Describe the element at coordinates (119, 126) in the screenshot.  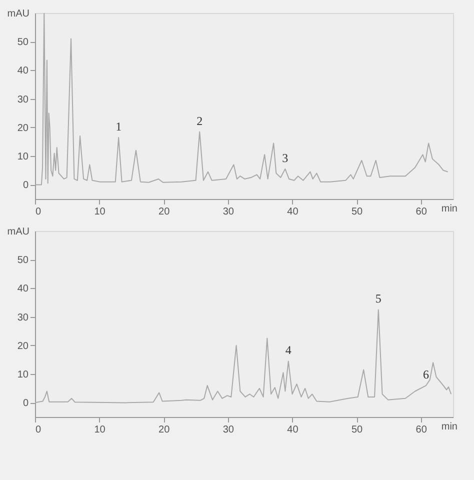
I see `annotation: 1` at that location.